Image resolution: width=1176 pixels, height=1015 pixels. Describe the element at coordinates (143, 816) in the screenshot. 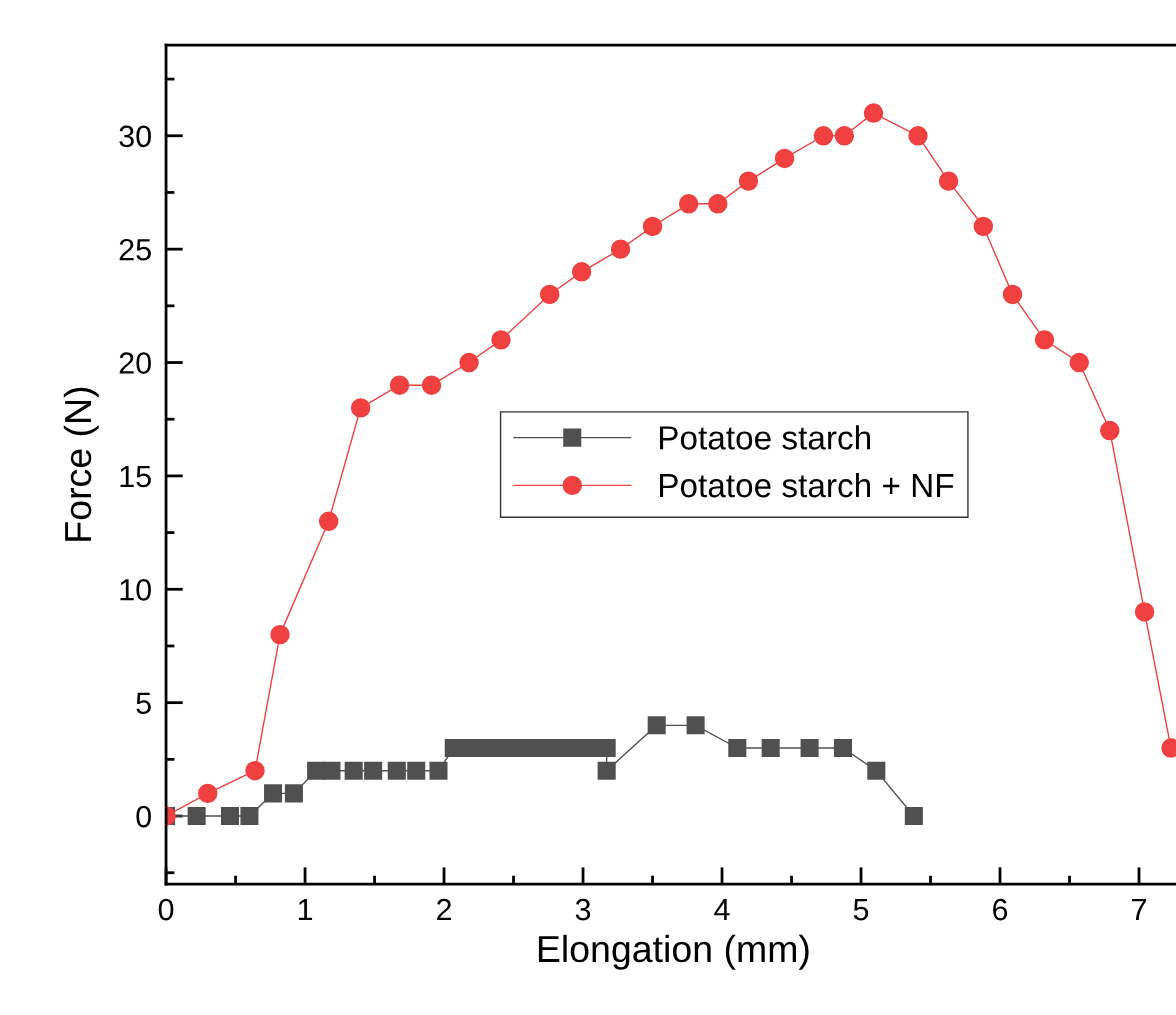

I see `y-tick-label: 0` at that location.